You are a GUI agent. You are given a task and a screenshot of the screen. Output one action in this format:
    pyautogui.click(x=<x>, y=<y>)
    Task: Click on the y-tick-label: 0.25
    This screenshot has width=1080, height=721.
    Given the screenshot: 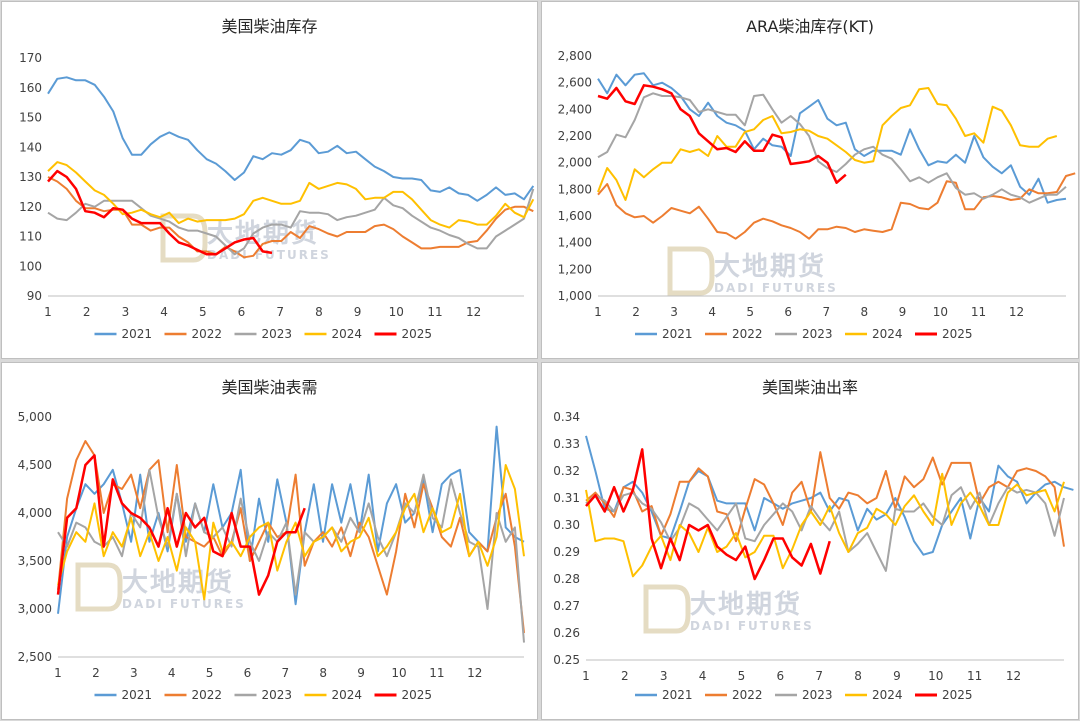 What is the action you would take?
    pyautogui.click(x=566, y=660)
    